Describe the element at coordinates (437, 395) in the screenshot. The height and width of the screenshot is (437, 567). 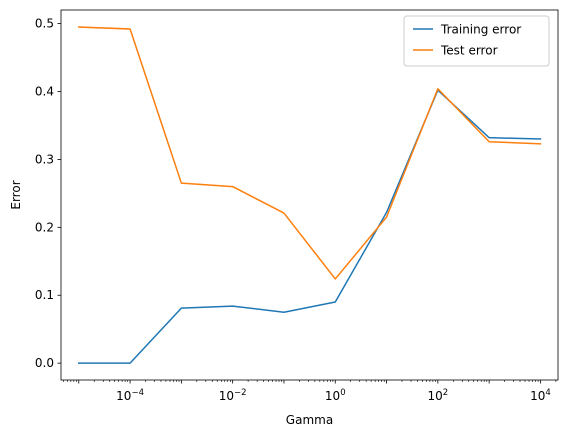
I see `x-tick-label: 10²` at that location.